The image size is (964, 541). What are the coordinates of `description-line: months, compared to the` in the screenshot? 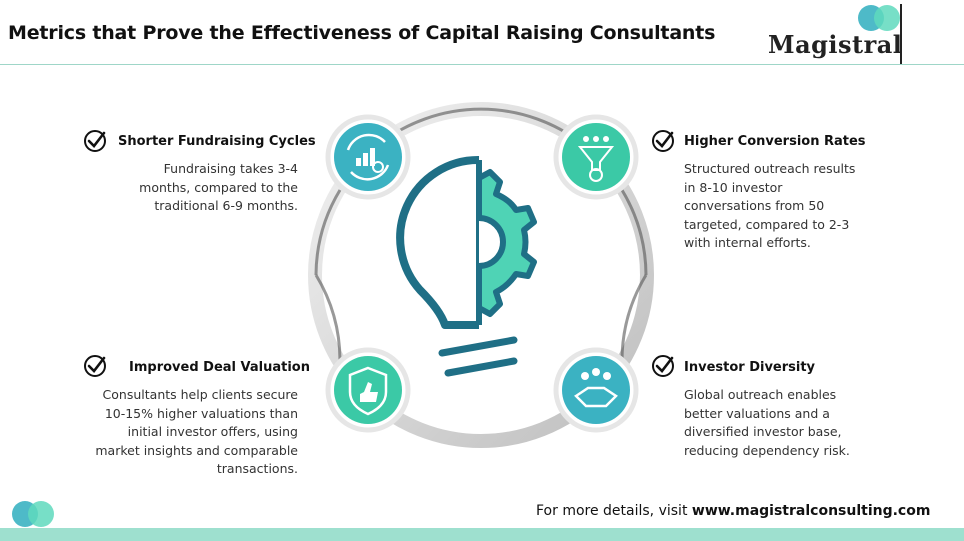 It's located at (218, 187).